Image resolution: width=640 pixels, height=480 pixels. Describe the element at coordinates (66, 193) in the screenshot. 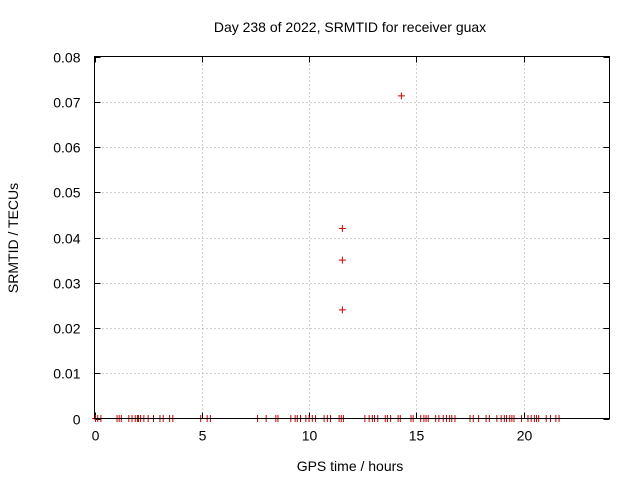

I see `y-tick-label: 0.05` at that location.